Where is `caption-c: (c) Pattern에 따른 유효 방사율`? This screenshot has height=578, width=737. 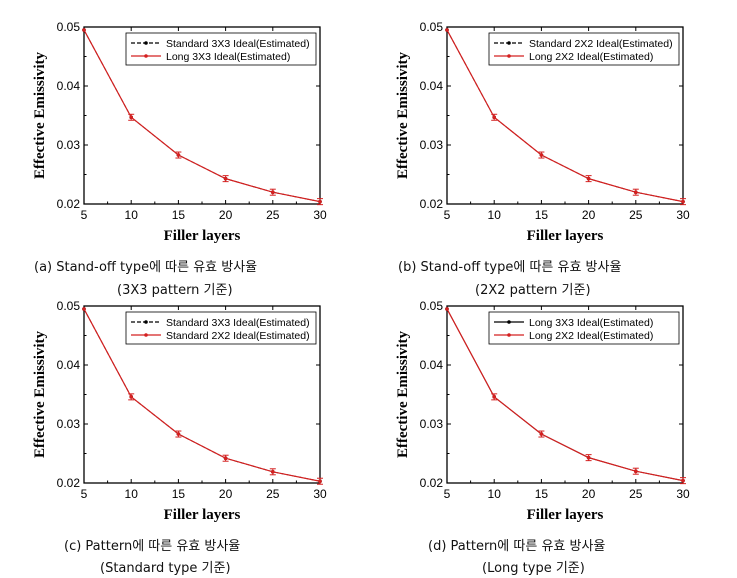 caption-c: (c) Pattern에 따른 유효 방사율 is located at coordinates (152, 546).